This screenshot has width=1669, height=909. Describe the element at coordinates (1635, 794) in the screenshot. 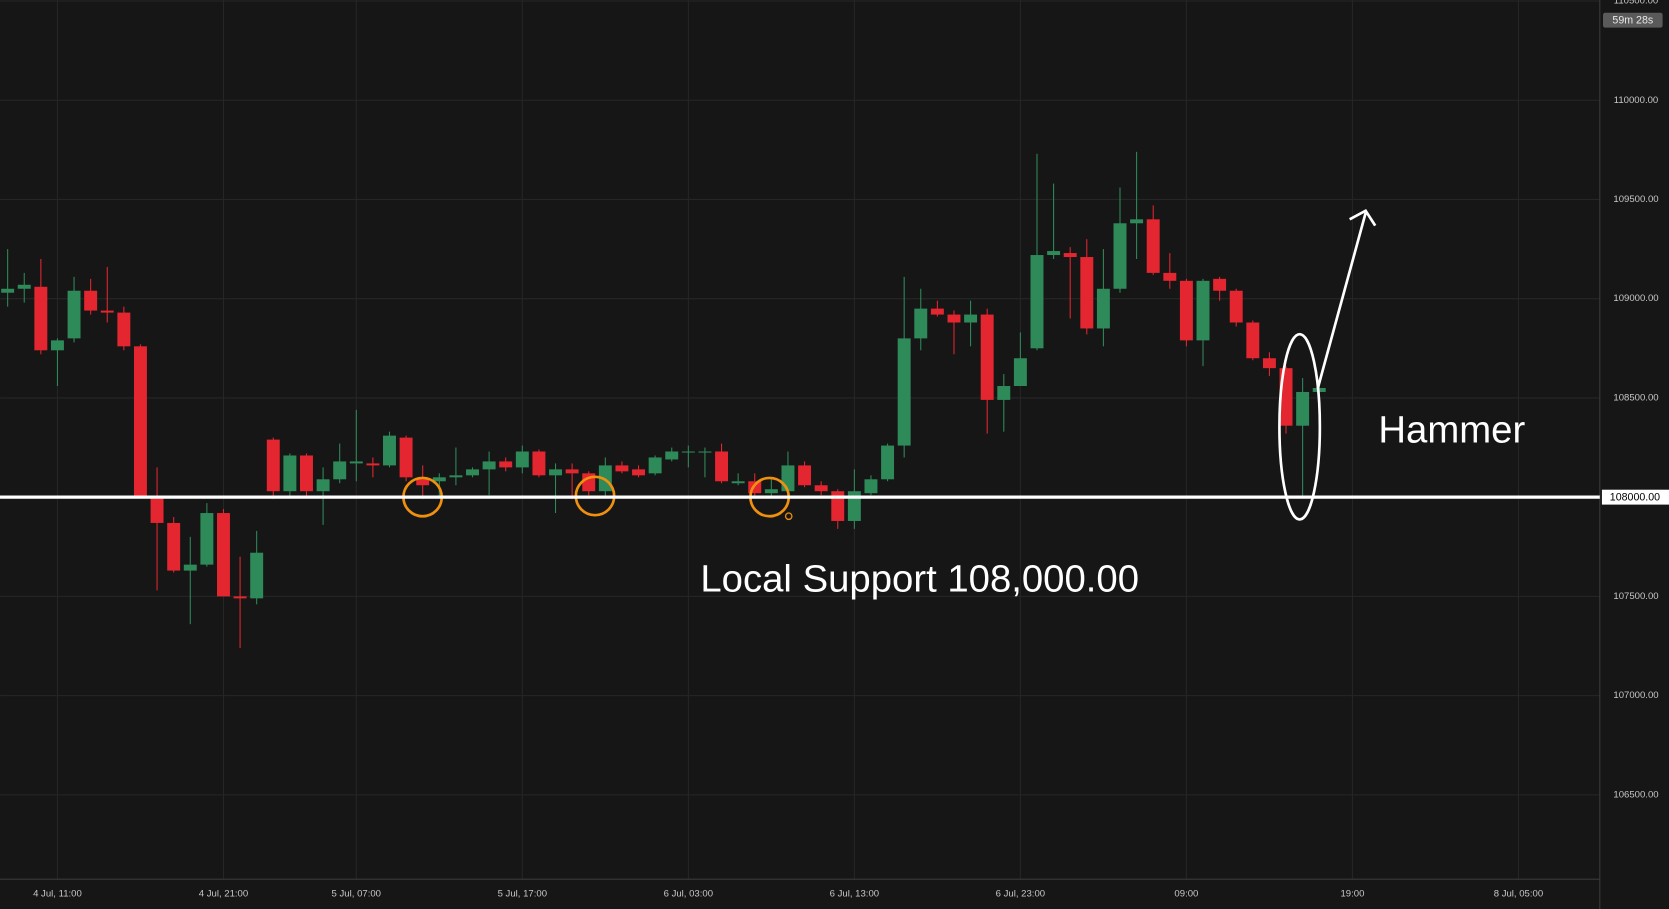

I see `y-tick-label: 106500.00` at that location.